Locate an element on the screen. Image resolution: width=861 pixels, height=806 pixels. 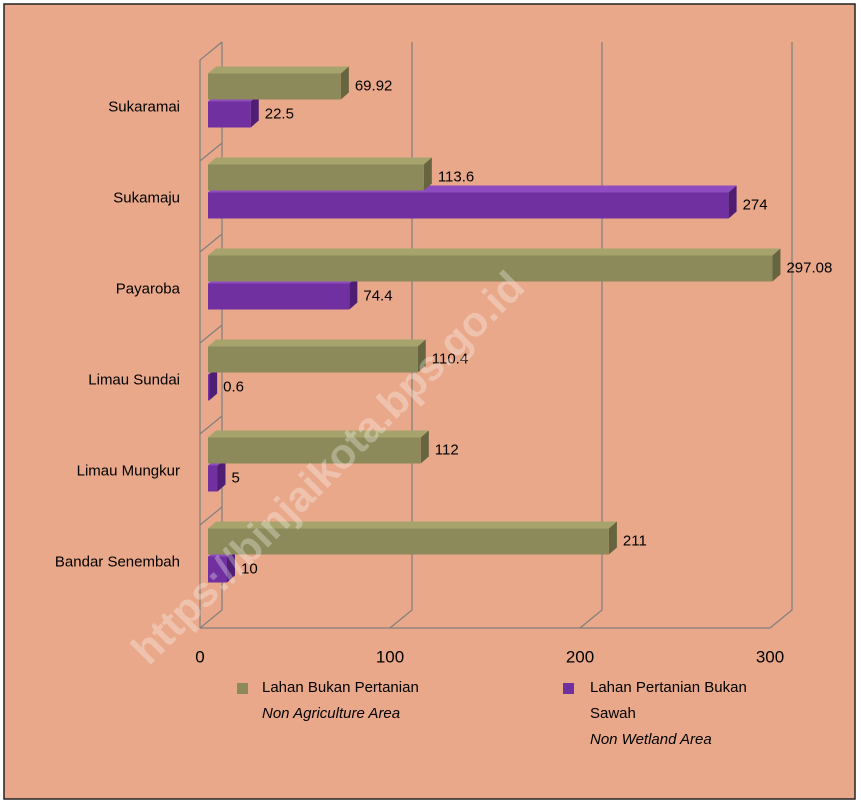
data-label: 110.4 is located at coordinates (450, 358).